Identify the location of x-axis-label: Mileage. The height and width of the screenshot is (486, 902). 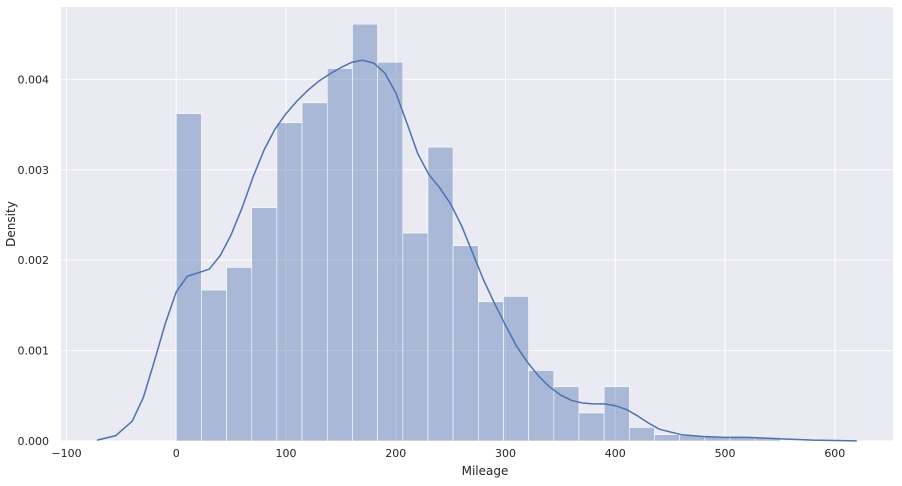
(485, 471).